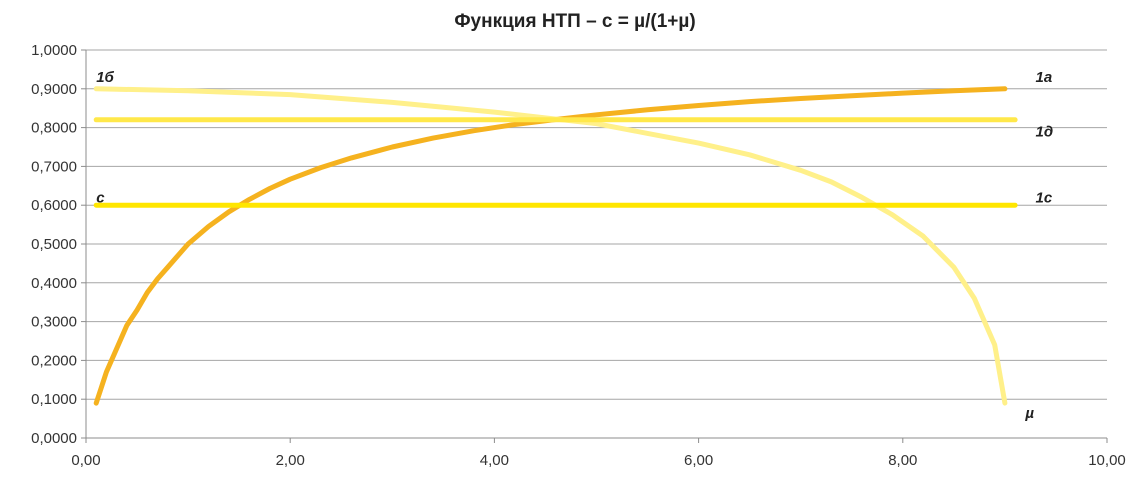  What do you see at coordinates (54, 322) in the screenshot?
I see `y-tick-label: 0,3000` at bounding box center [54, 322].